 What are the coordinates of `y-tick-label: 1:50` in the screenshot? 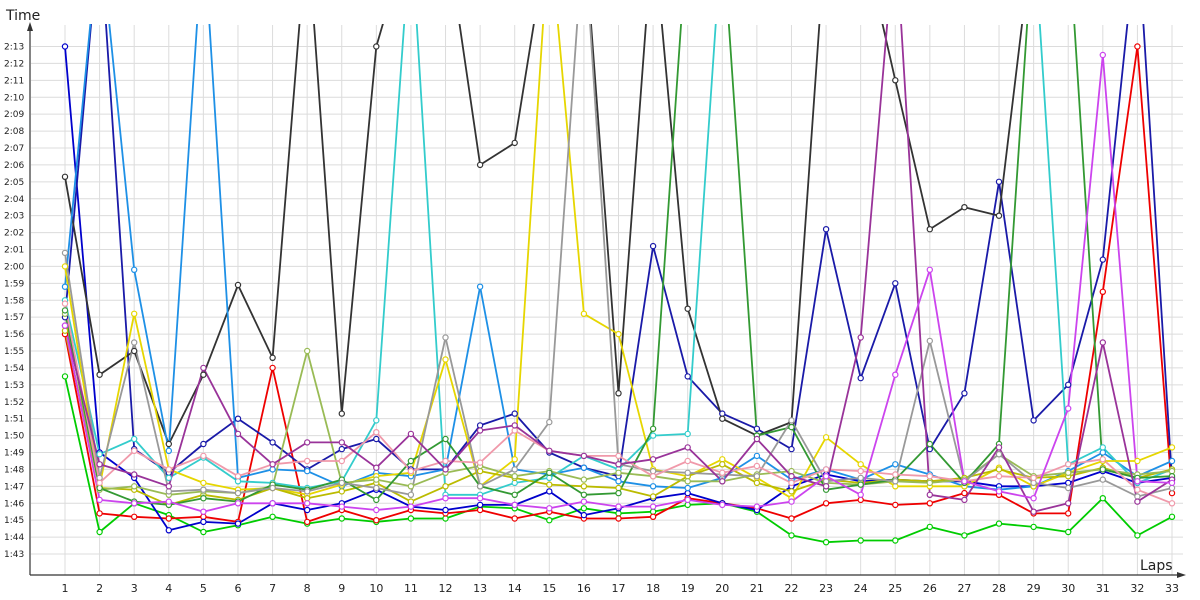 It's located at (14, 437).